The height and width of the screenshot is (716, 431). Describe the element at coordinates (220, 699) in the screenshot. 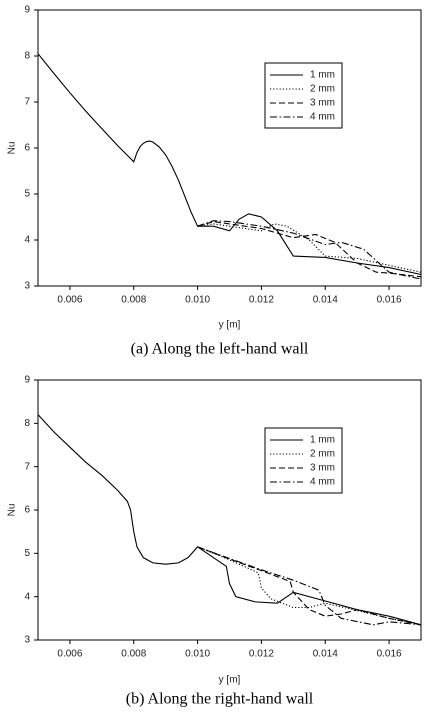

I see `caption: (b) Along the right-hand wall` at that location.